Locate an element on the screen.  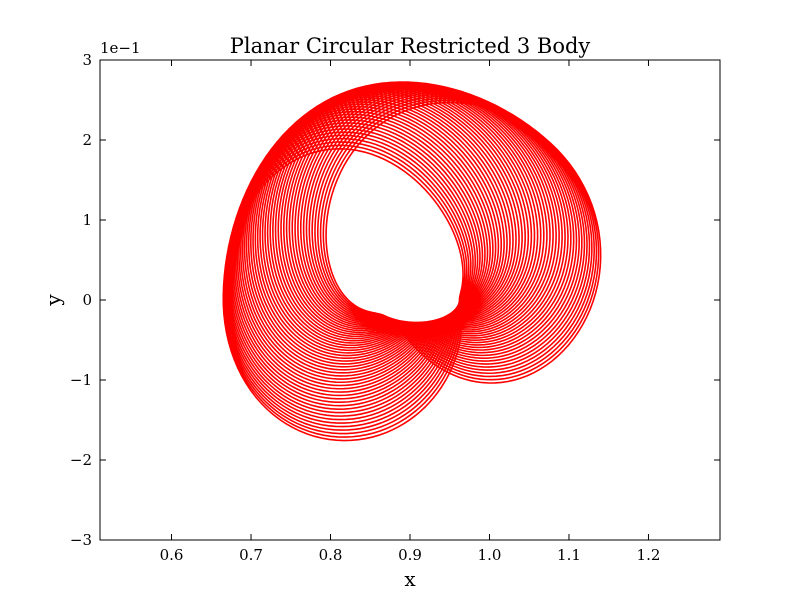
y-tick-label: 0 is located at coordinates (87, 300).